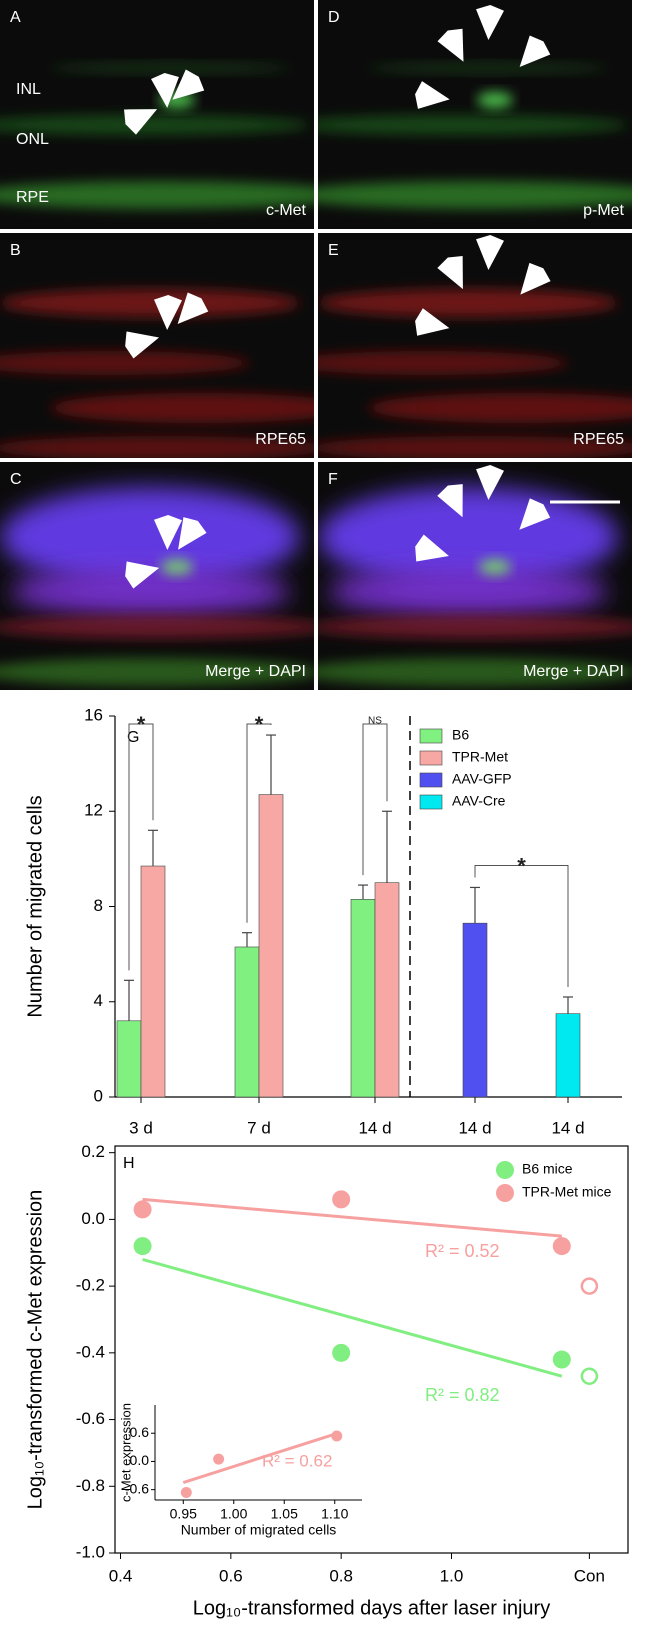 This screenshot has height=1626, width=658. What do you see at coordinates (98, 1000) in the screenshot?
I see `y-tick-label: 4` at bounding box center [98, 1000].